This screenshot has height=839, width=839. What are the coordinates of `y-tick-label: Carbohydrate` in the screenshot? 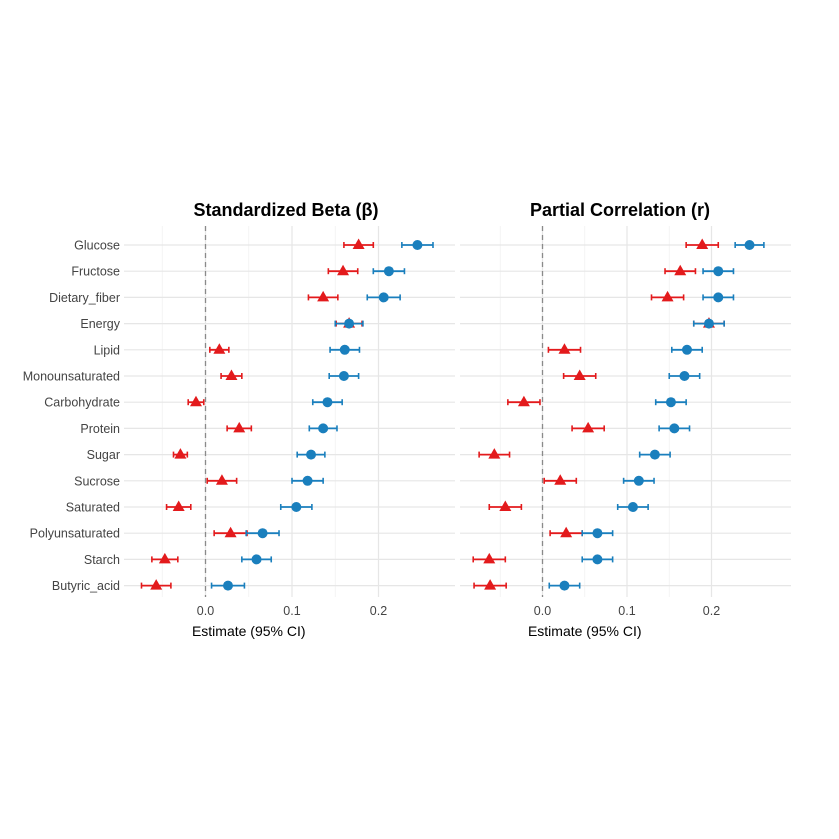 It's located at (82, 403).